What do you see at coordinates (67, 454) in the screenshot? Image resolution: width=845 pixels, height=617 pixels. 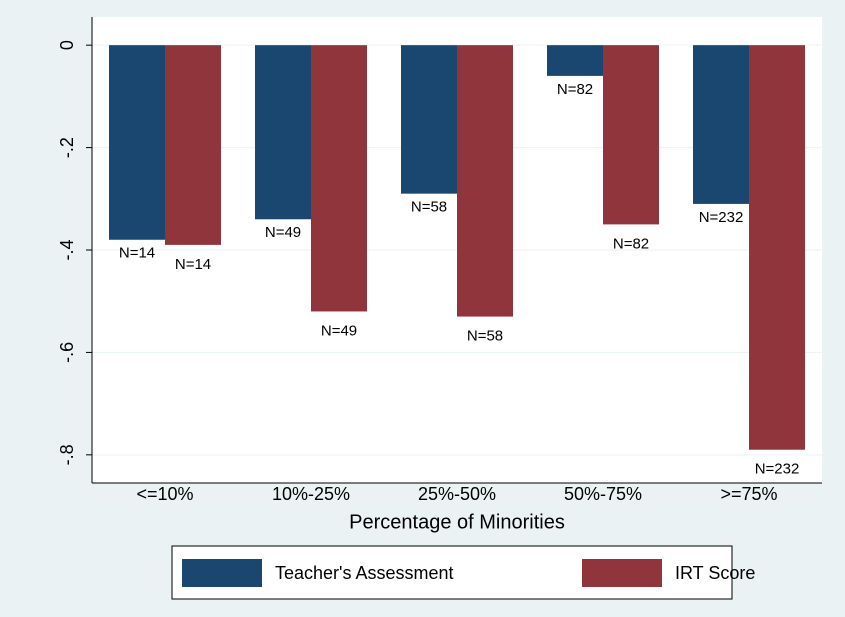 I see `y-tick-label: -.8` at bounding box center [67, 454].